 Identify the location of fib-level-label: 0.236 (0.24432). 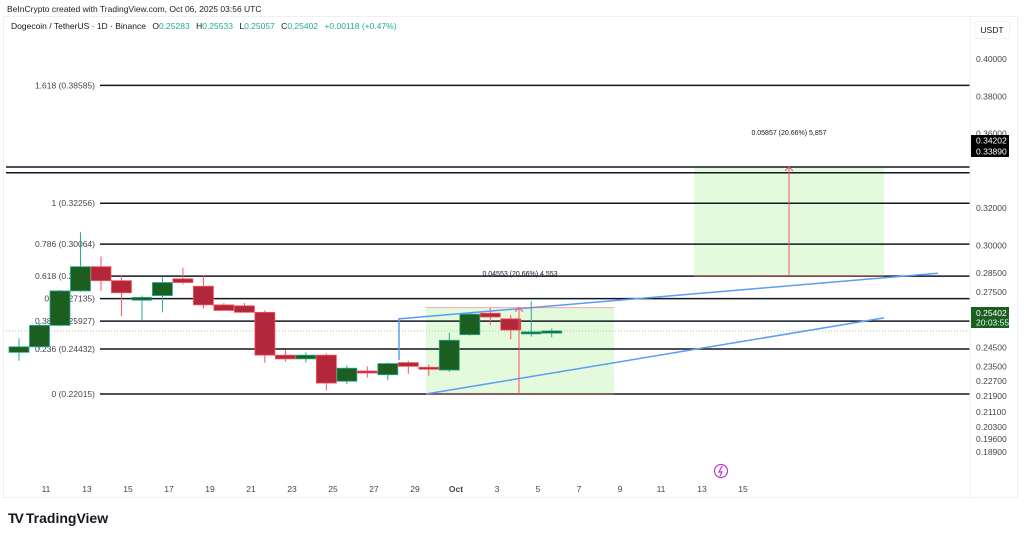
(65, 349).